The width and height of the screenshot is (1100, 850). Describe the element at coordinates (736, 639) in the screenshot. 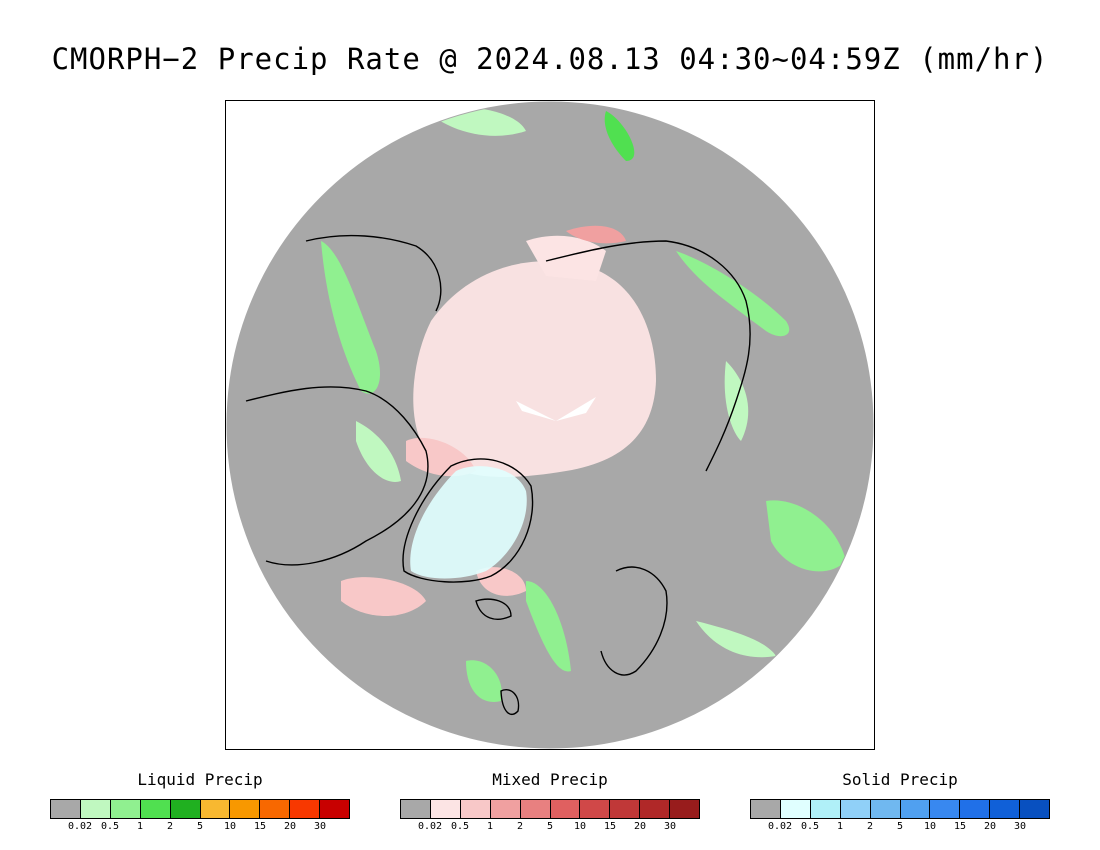

I see `liquid-precip-europe` at that location.